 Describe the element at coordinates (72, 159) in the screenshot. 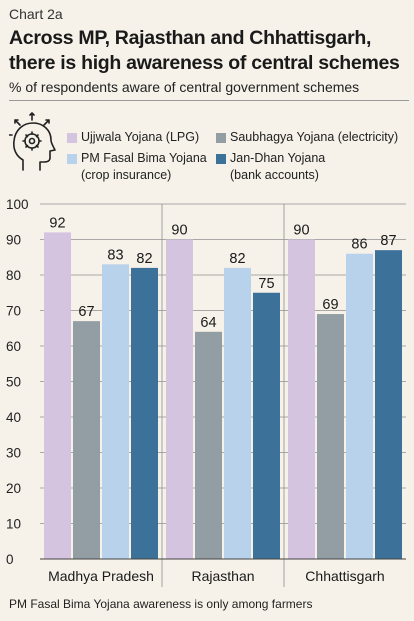

I see `legend-swatch-pm-fasal` at that location.